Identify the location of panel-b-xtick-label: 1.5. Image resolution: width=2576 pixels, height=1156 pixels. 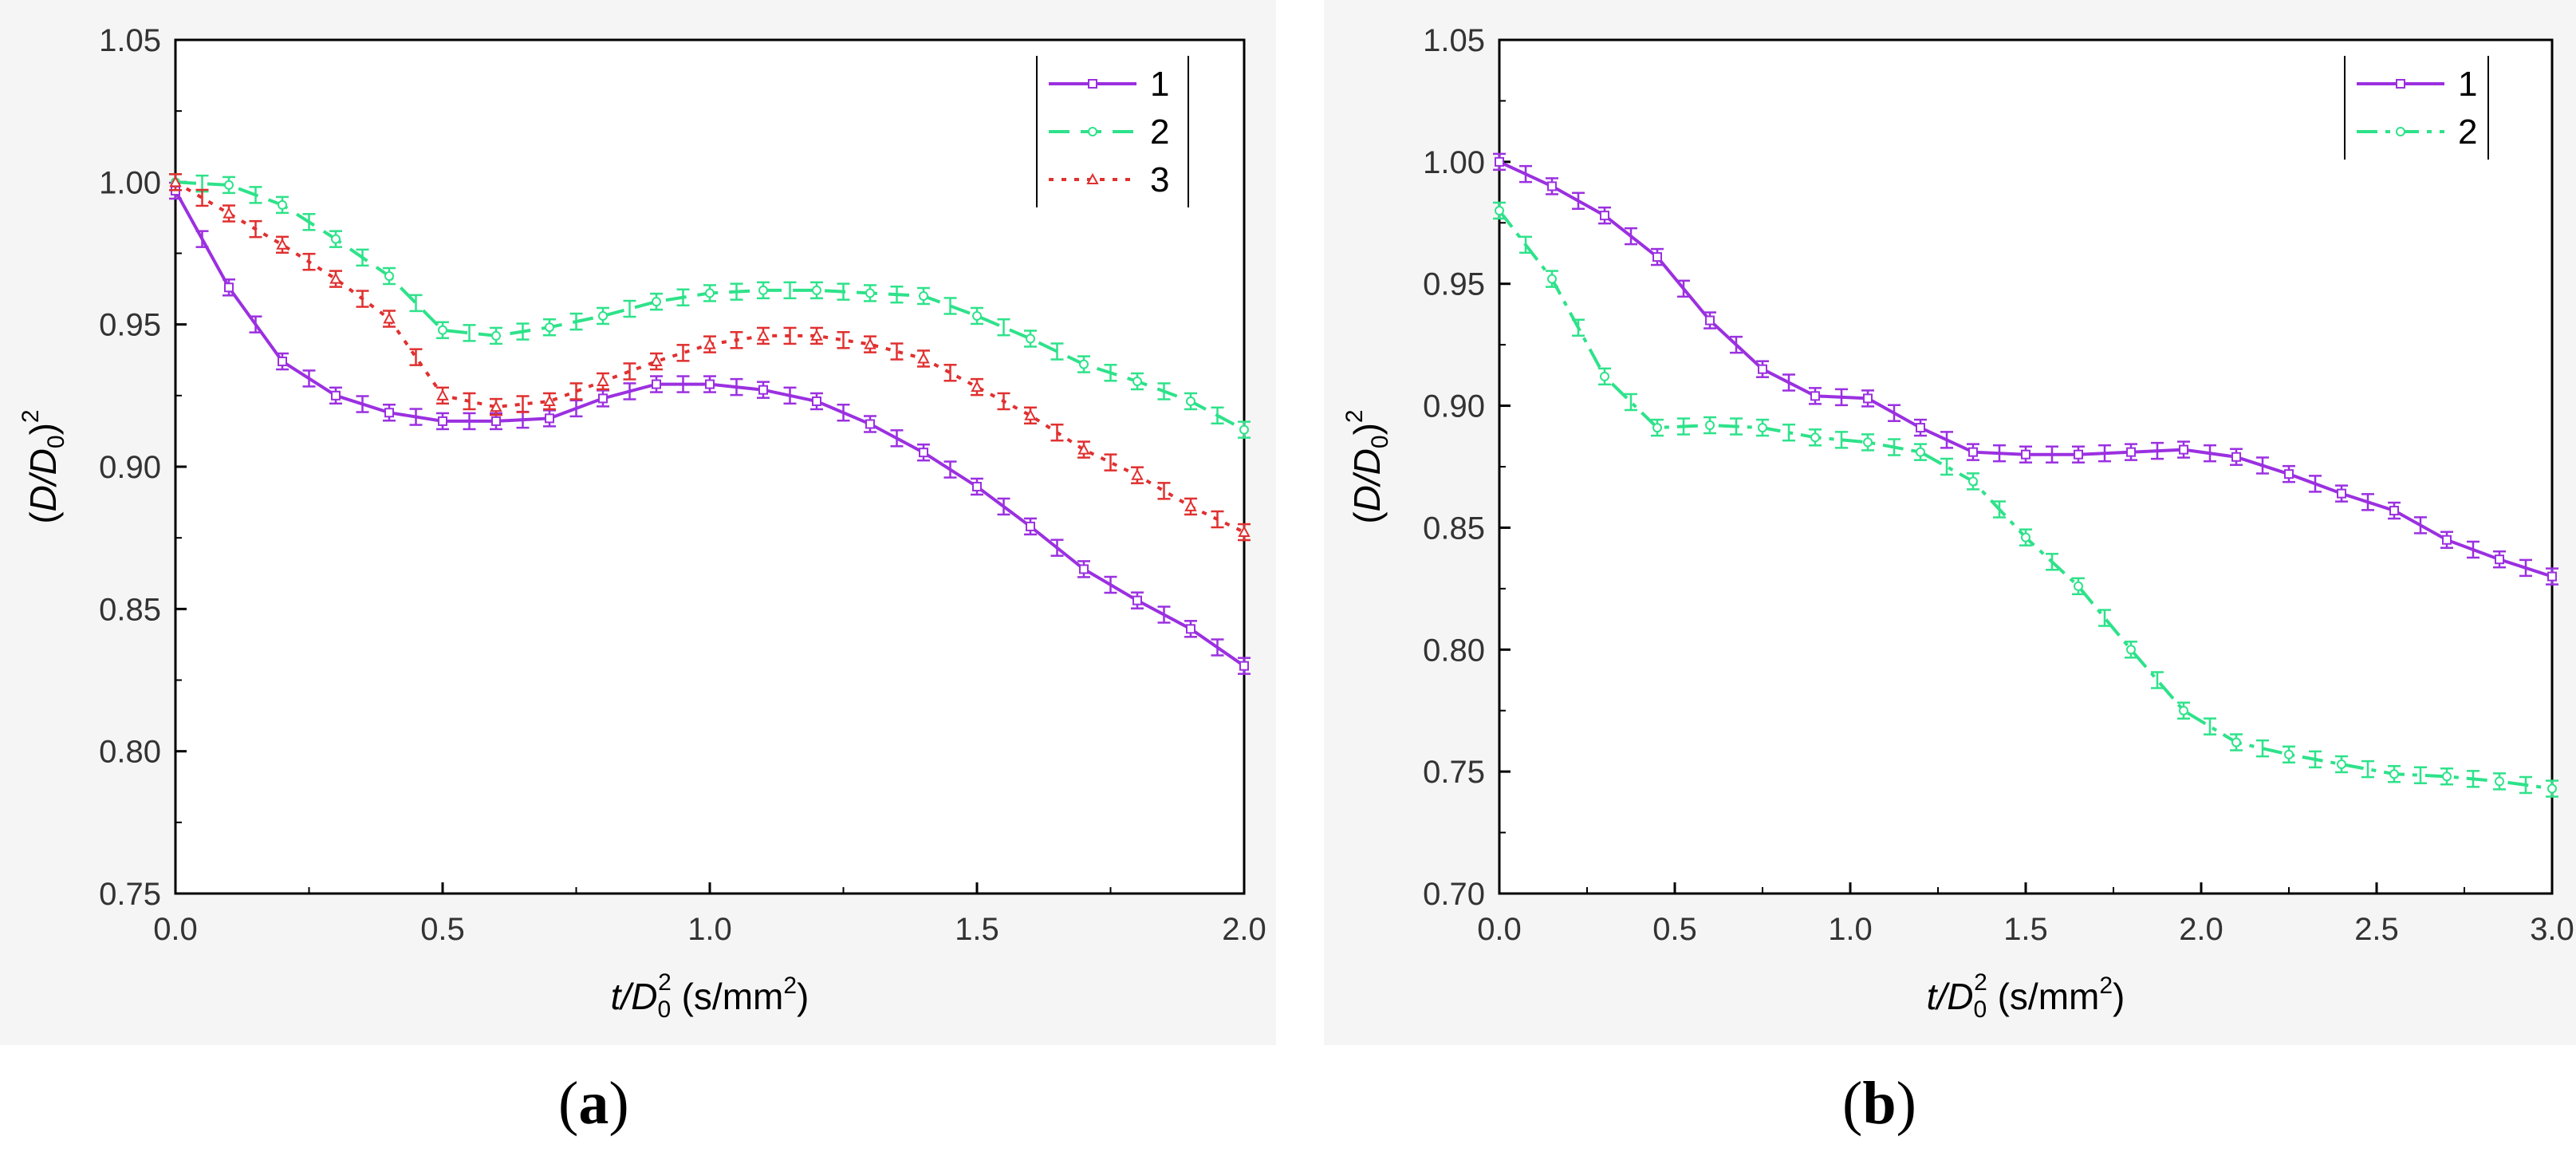
(2025, 930).